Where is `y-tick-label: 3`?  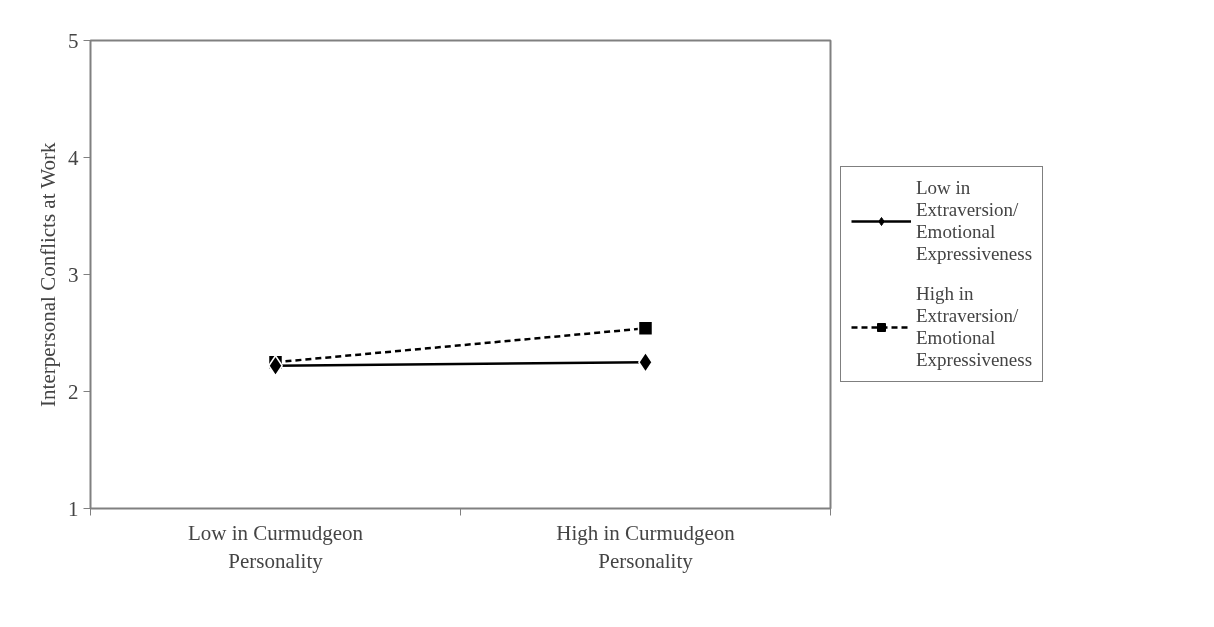
y-tick-label: 3 is located at coordinates (73, 274).